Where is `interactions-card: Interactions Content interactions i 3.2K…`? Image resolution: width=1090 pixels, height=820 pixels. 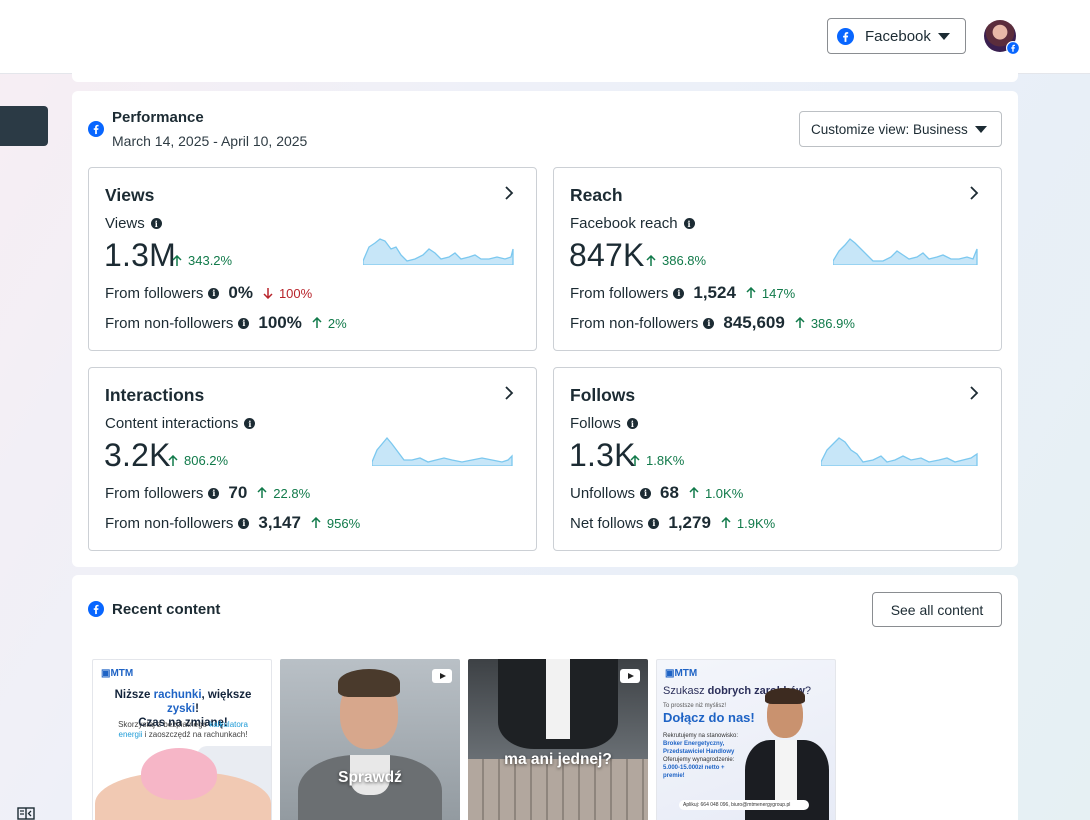
interactions-card: Interactions Content interactions i 3.2K… is located at coordinates (312, 459).